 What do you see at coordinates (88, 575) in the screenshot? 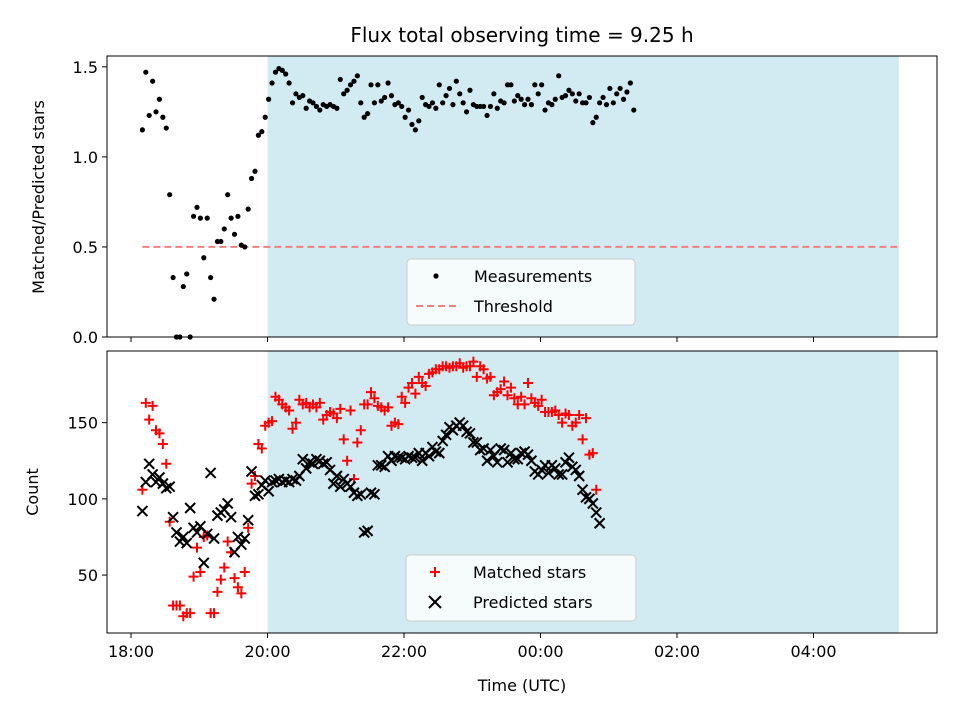
I see `y-tick-label: 50` at bounding box center [88, 575].